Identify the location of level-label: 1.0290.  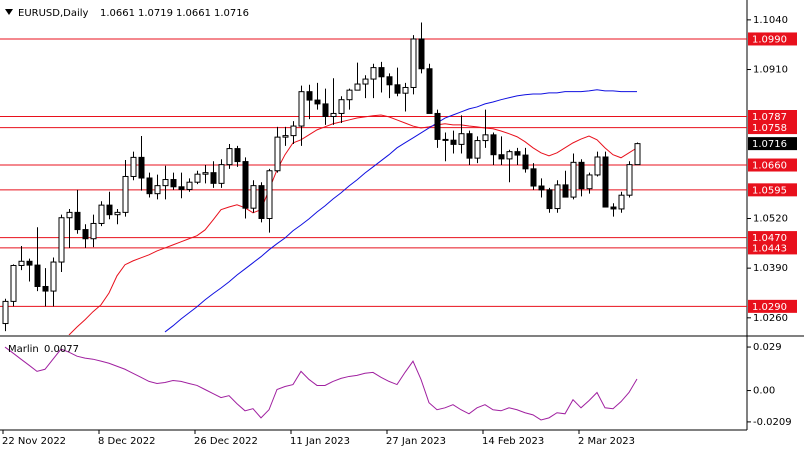
(769, 307).